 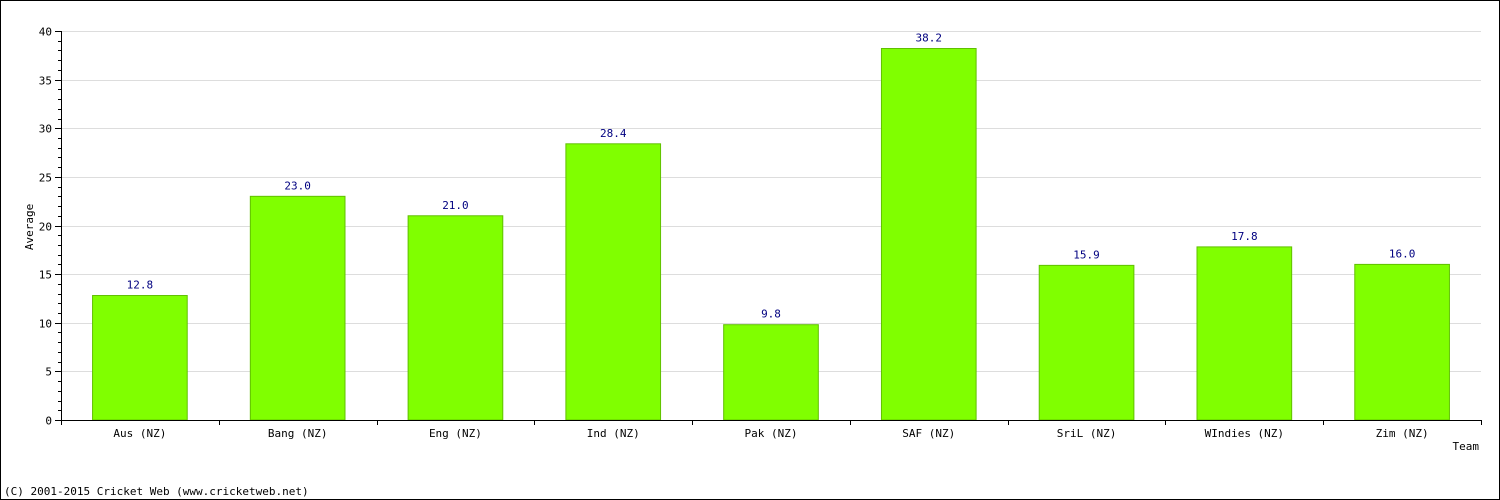 What do you see at coordinates (298, 433) in the screenshot?
I see `x-tick-label: Bang (NZ)` at bounding box center [298, 433].